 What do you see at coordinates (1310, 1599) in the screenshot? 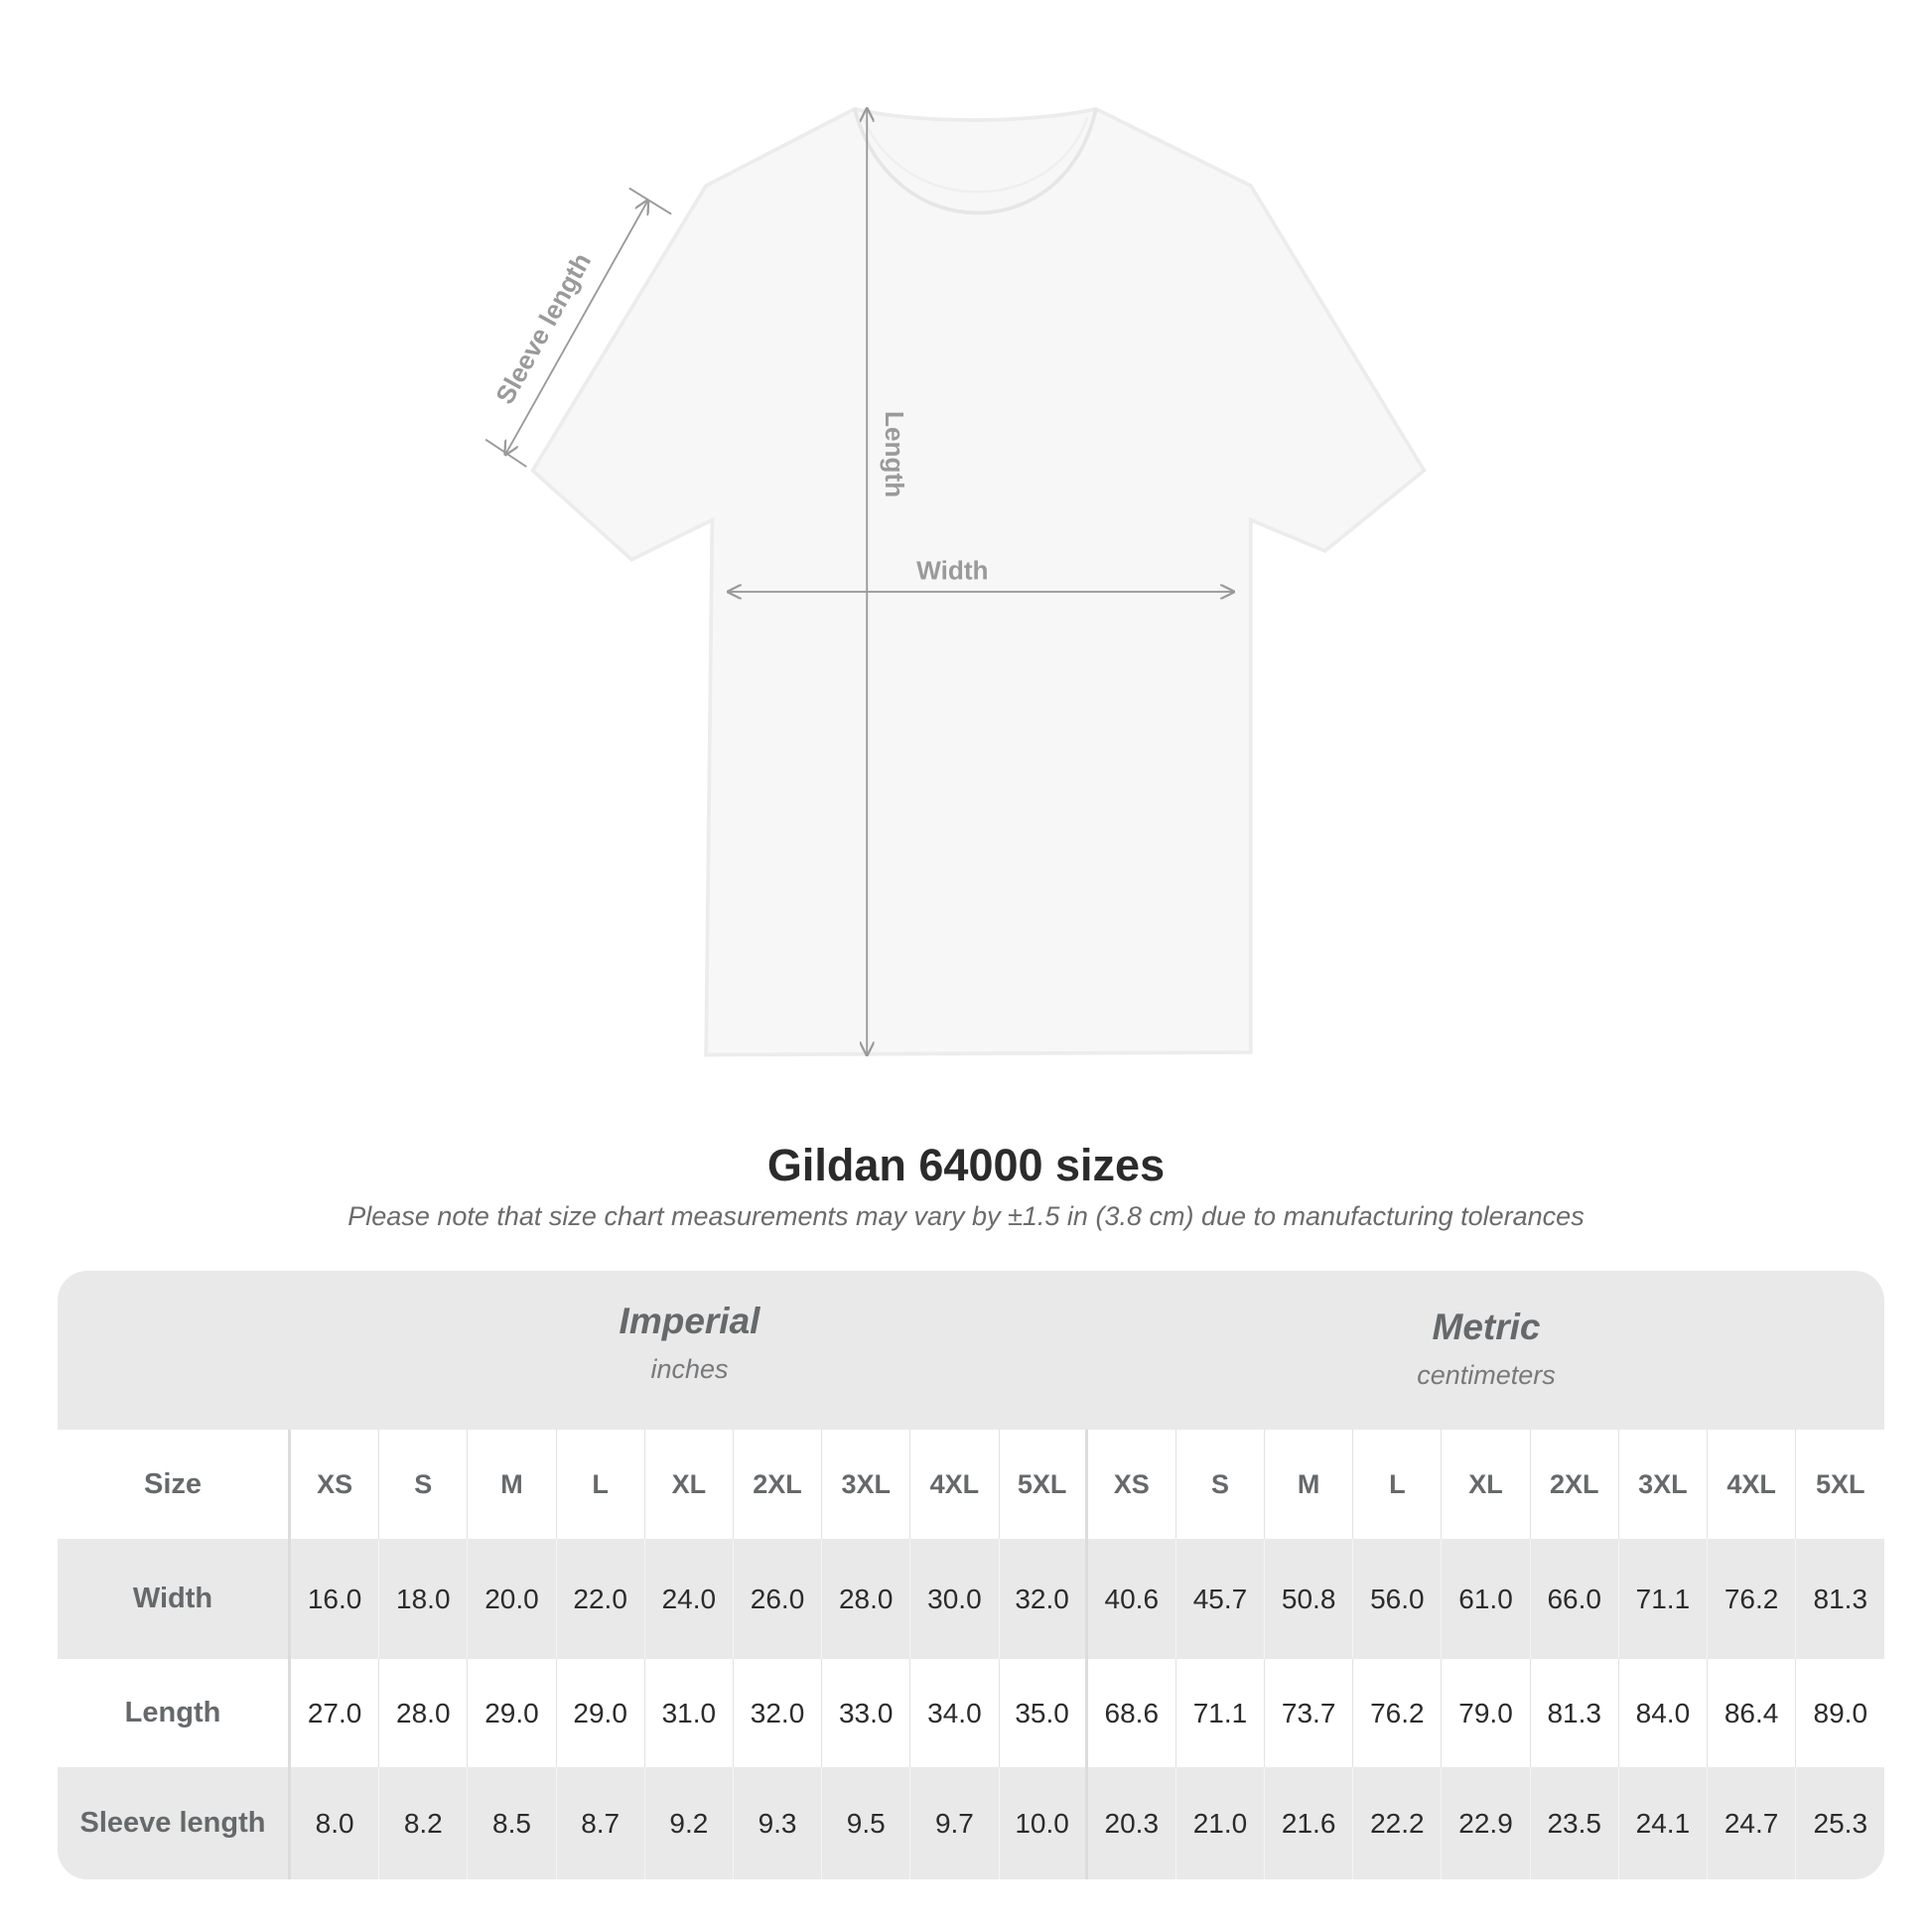
I see `table-cell: 50.8` at bounding box center [1310, 1599].